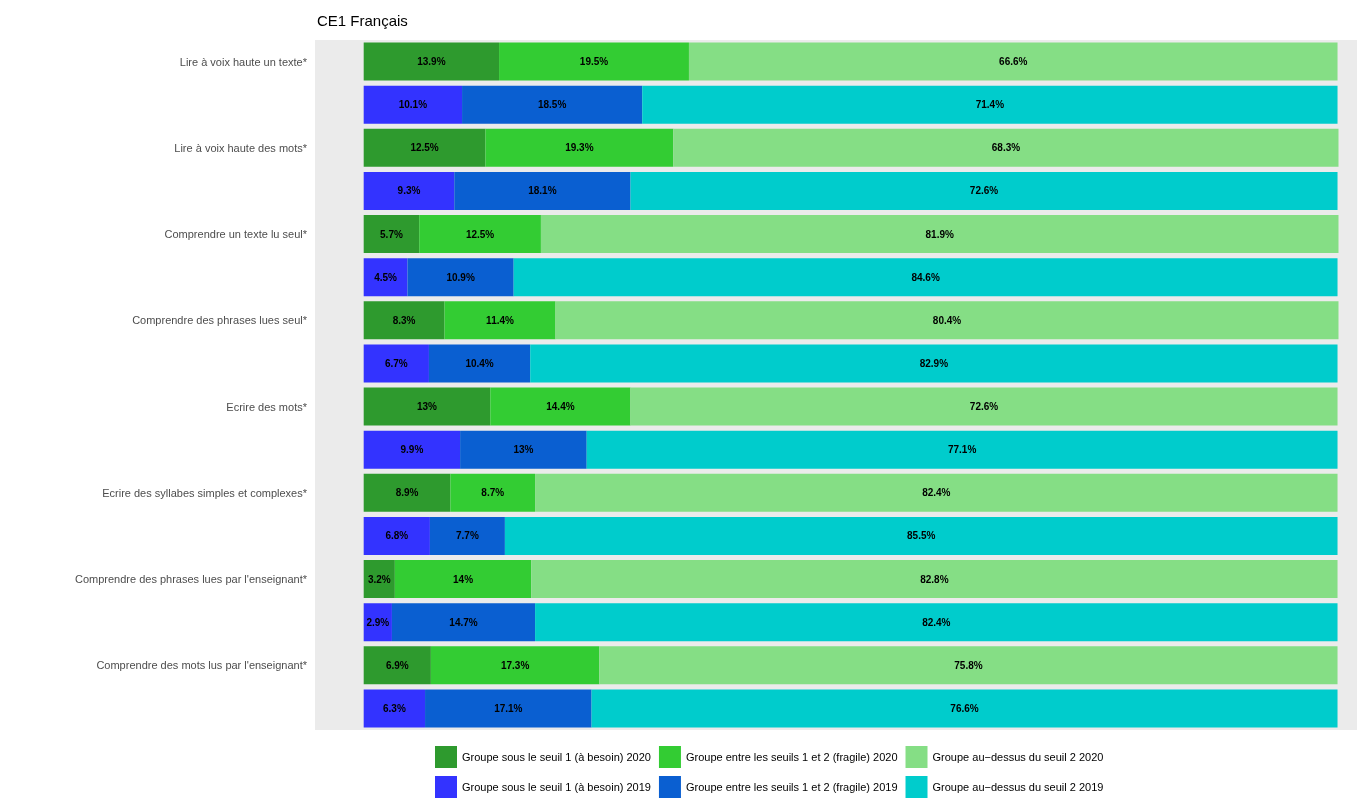  I want to click on y-tick-label: Lire à voix haute un texte*, so click(243, 61).